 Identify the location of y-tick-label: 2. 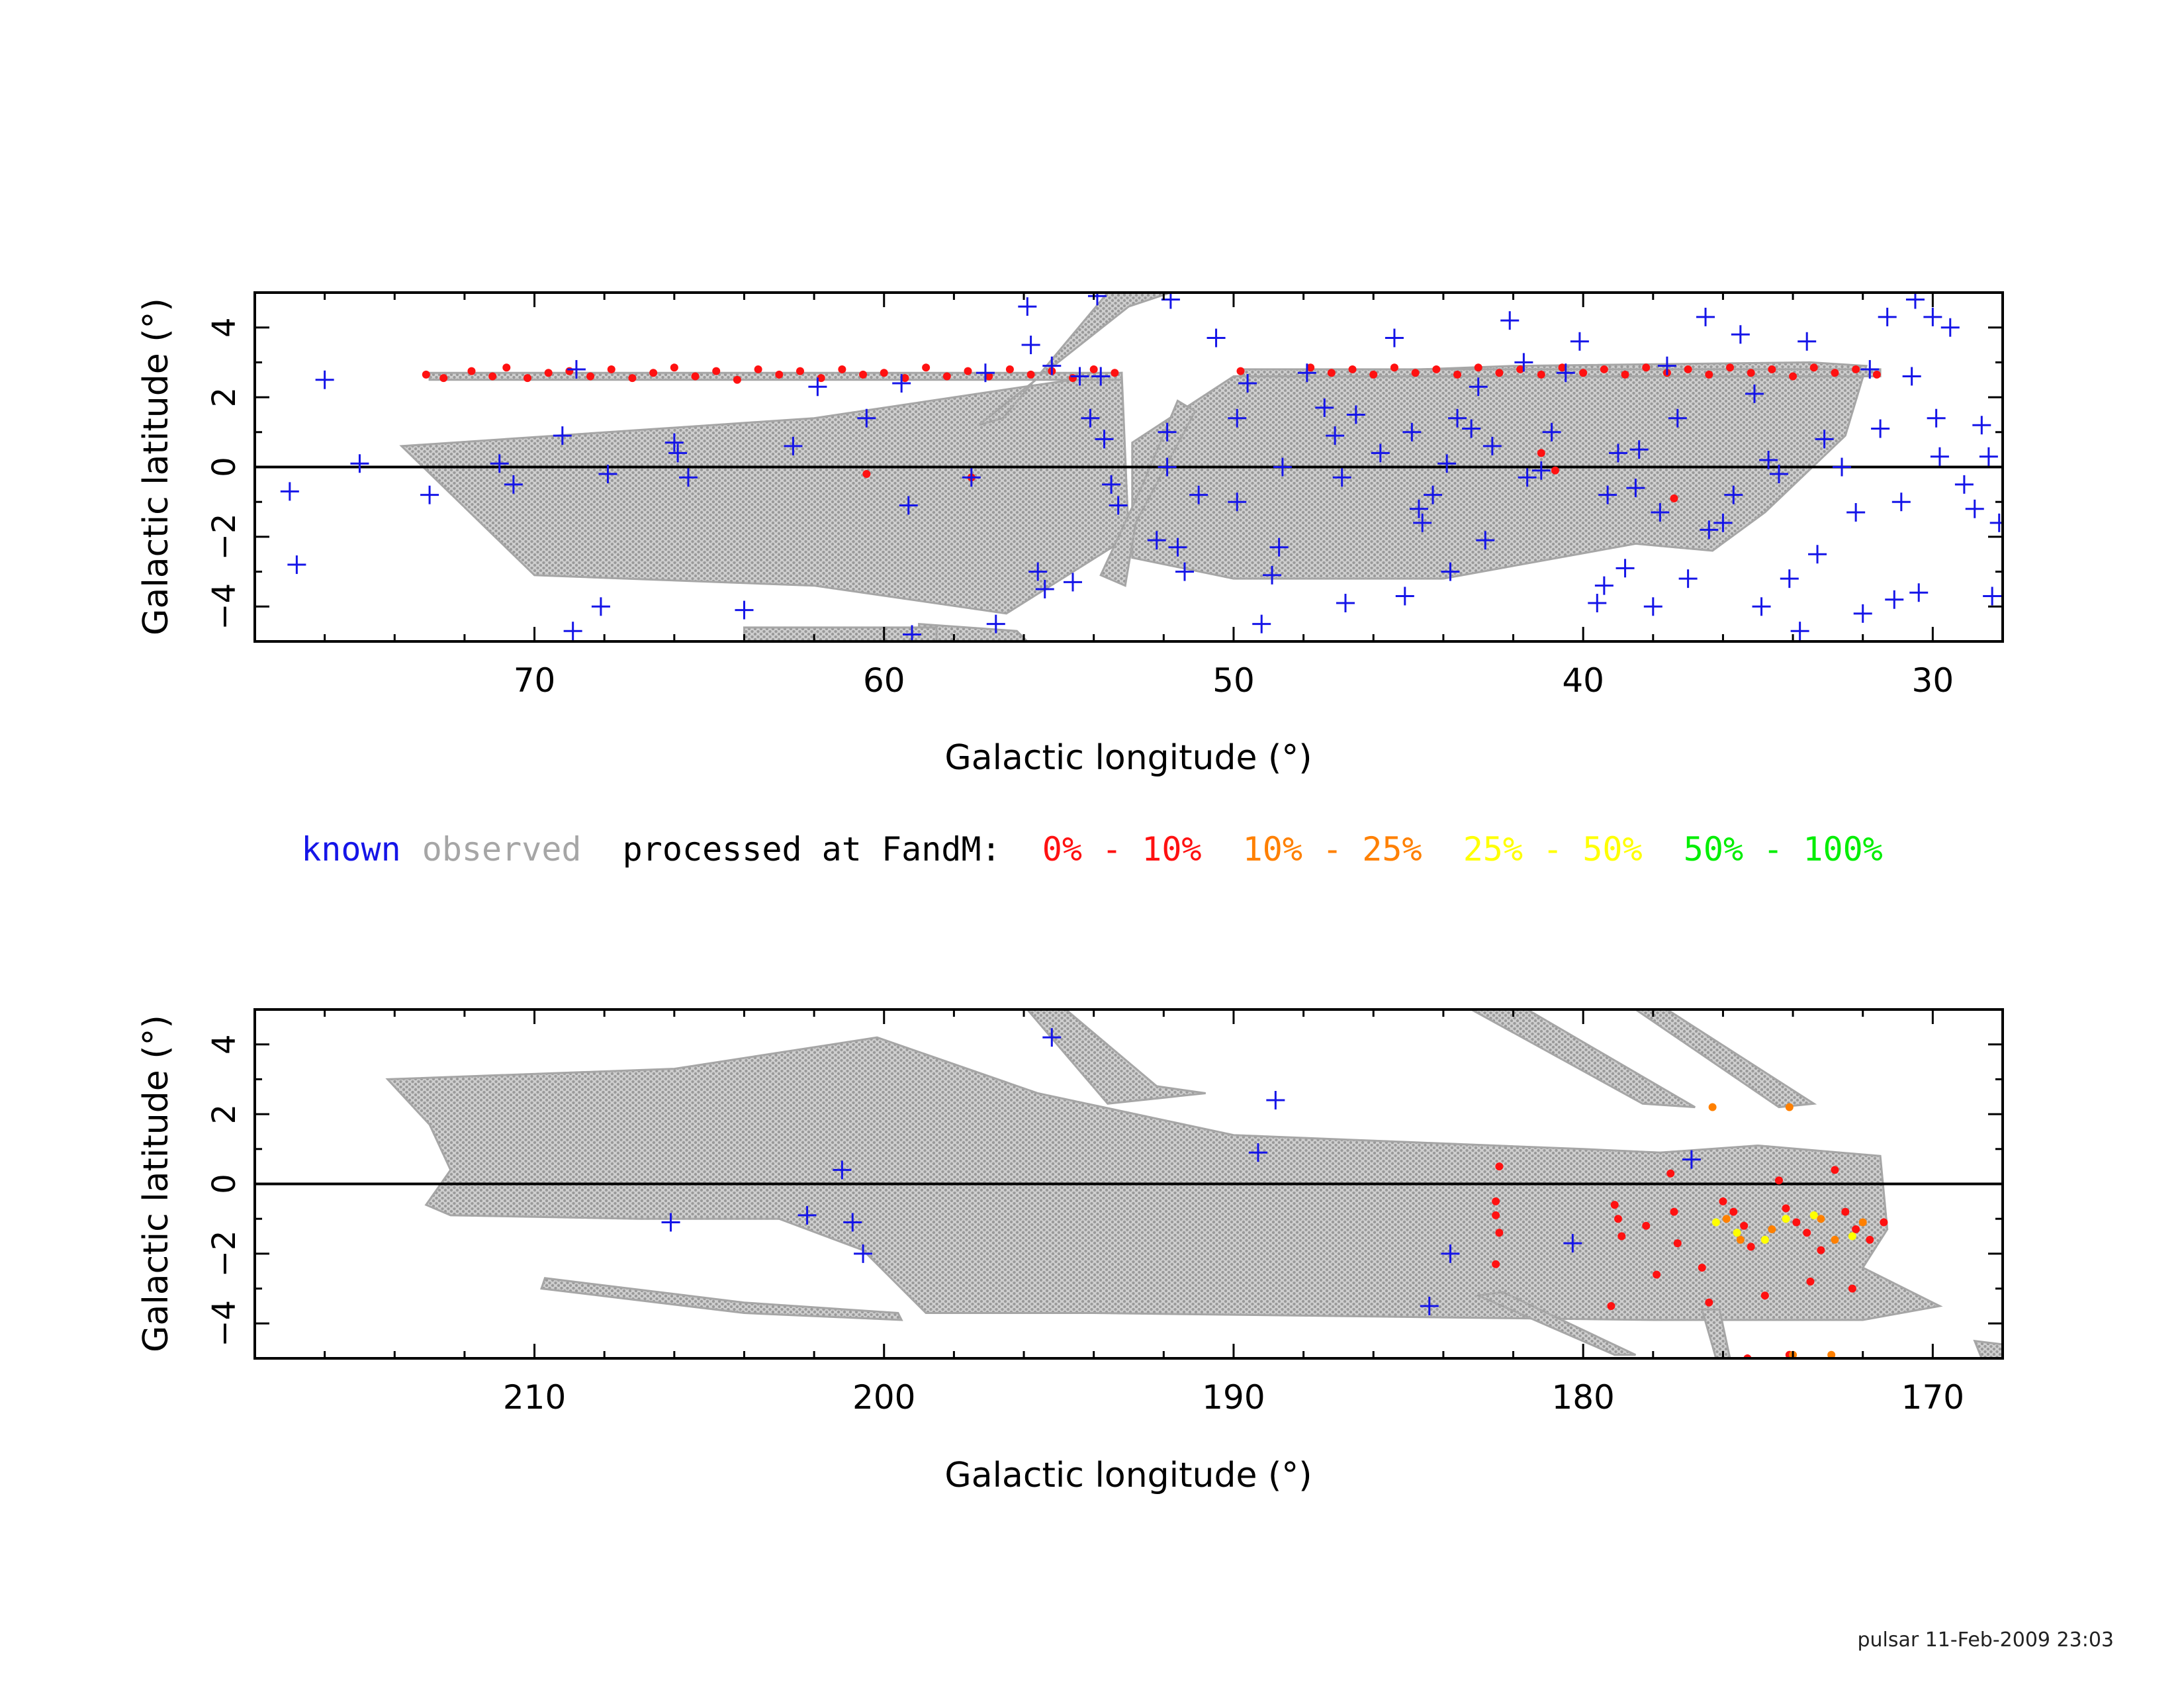
(224, 397).